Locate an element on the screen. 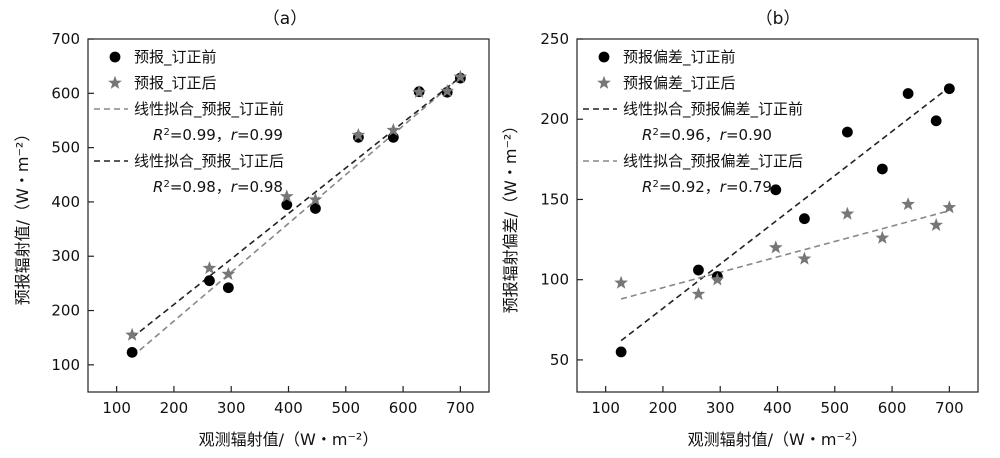 This screenshot has width=1000, height=458. legend-label: 预报_订正后 is located at coordinates (175, 83).